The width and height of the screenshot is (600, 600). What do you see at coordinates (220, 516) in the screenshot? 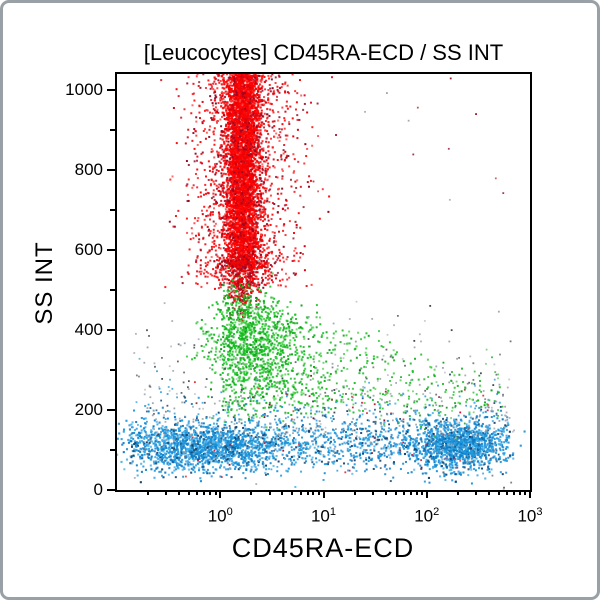
I see `x-tick-label: 10⁰` at bounding box center [220, 516].